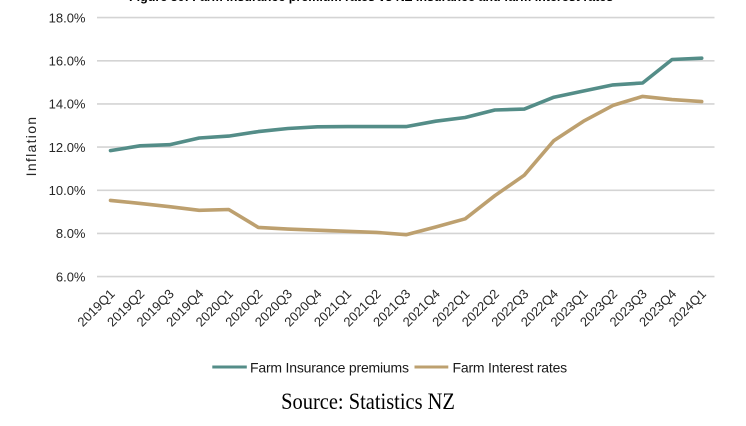 The height and width of the screenshot is (426, 746). What do you see at coordinates (67, 104) in the screenshot?
I see `svg-text: 14.0%` at bounding box center [67, 104].